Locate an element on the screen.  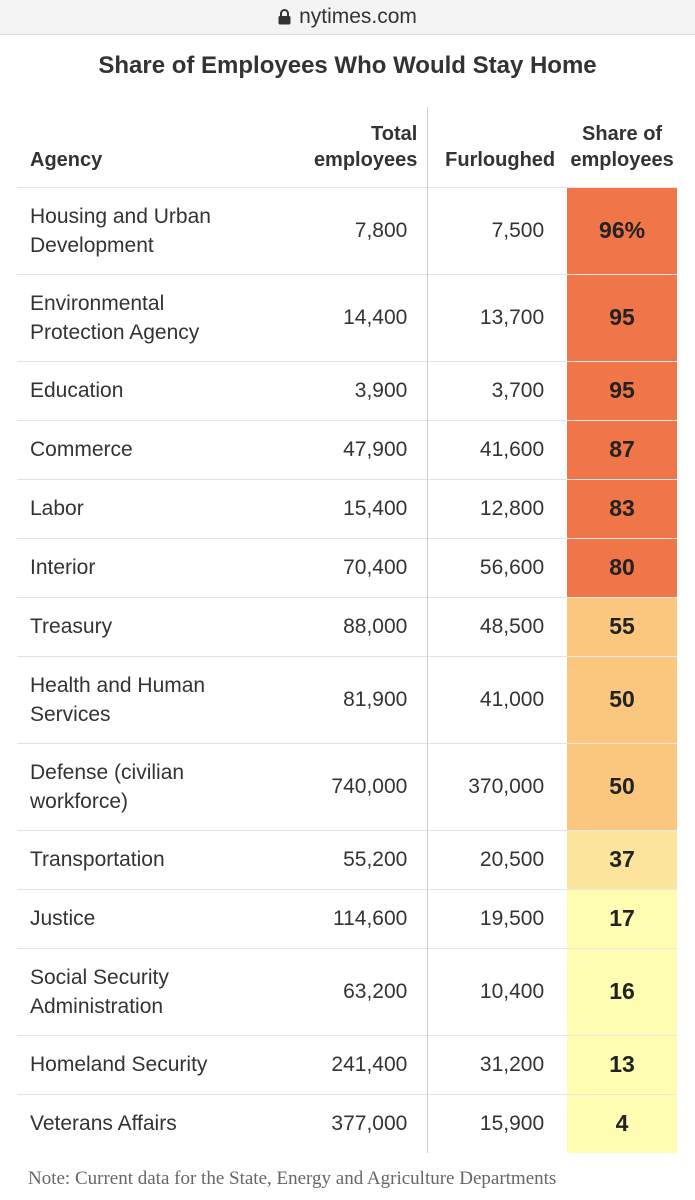
agency-cell: Education is located at coordinates (158, 390).